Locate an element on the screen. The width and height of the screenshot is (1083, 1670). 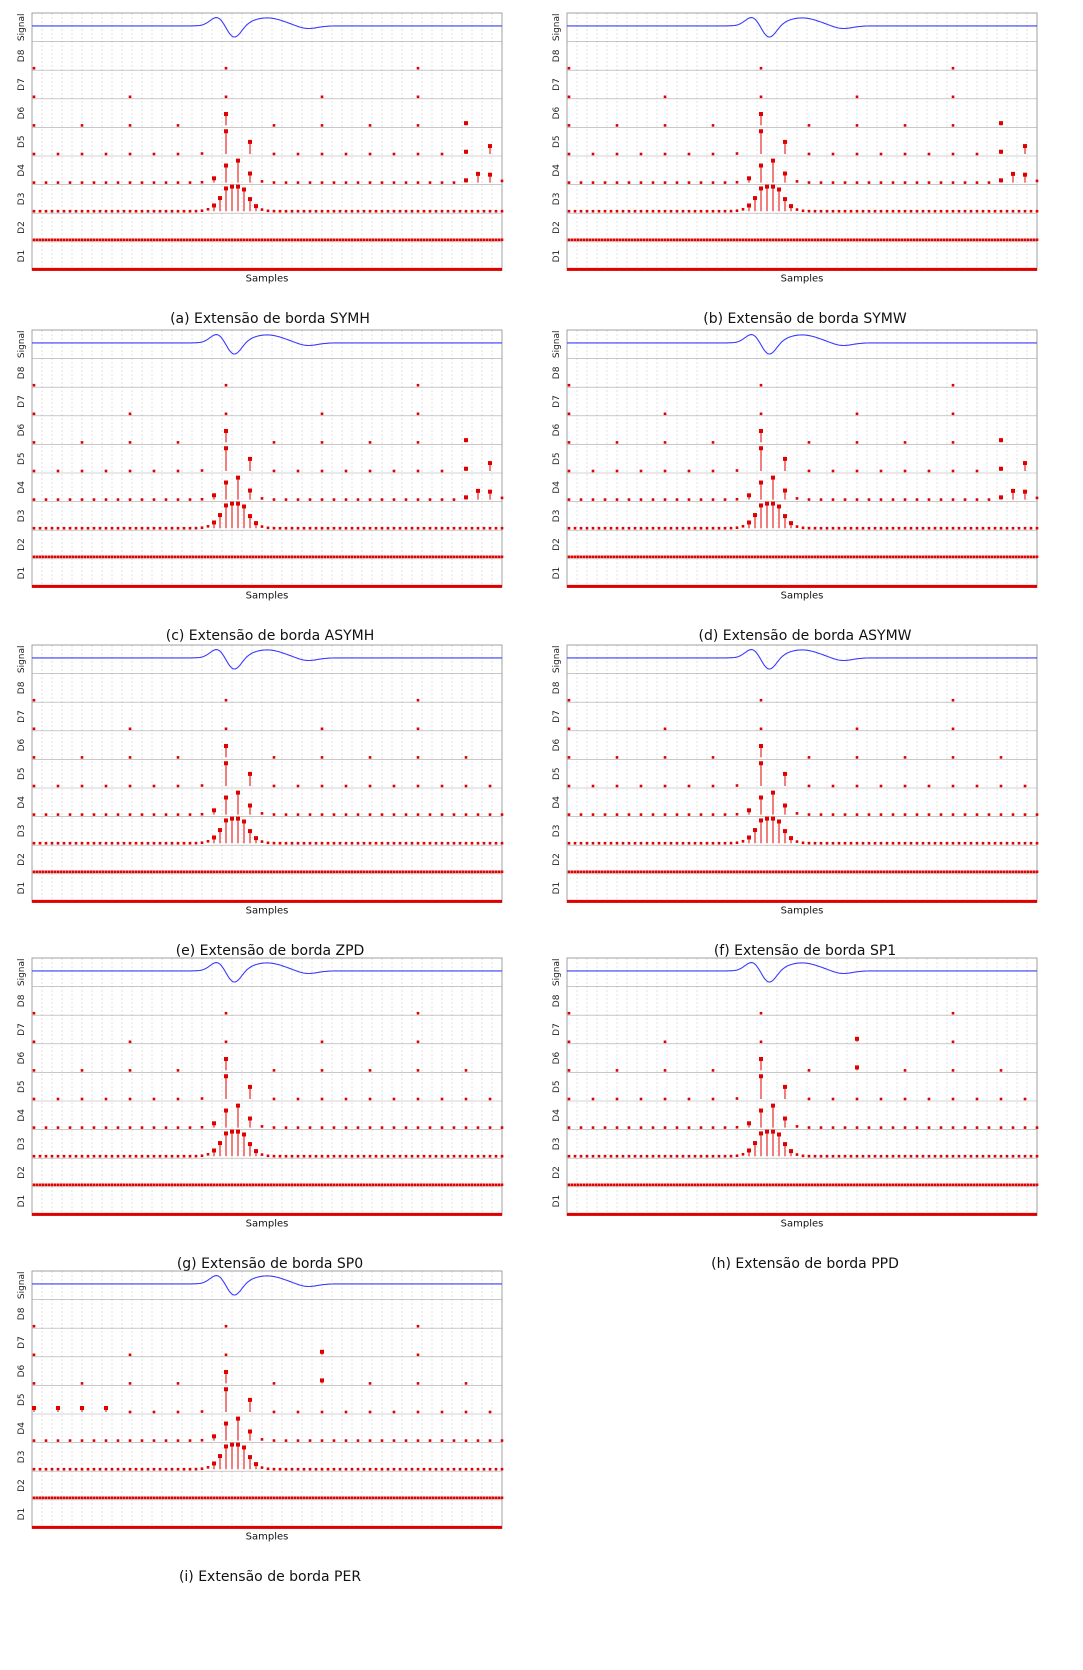
row-label-d7: D7 is located at coordinates (557, 84).